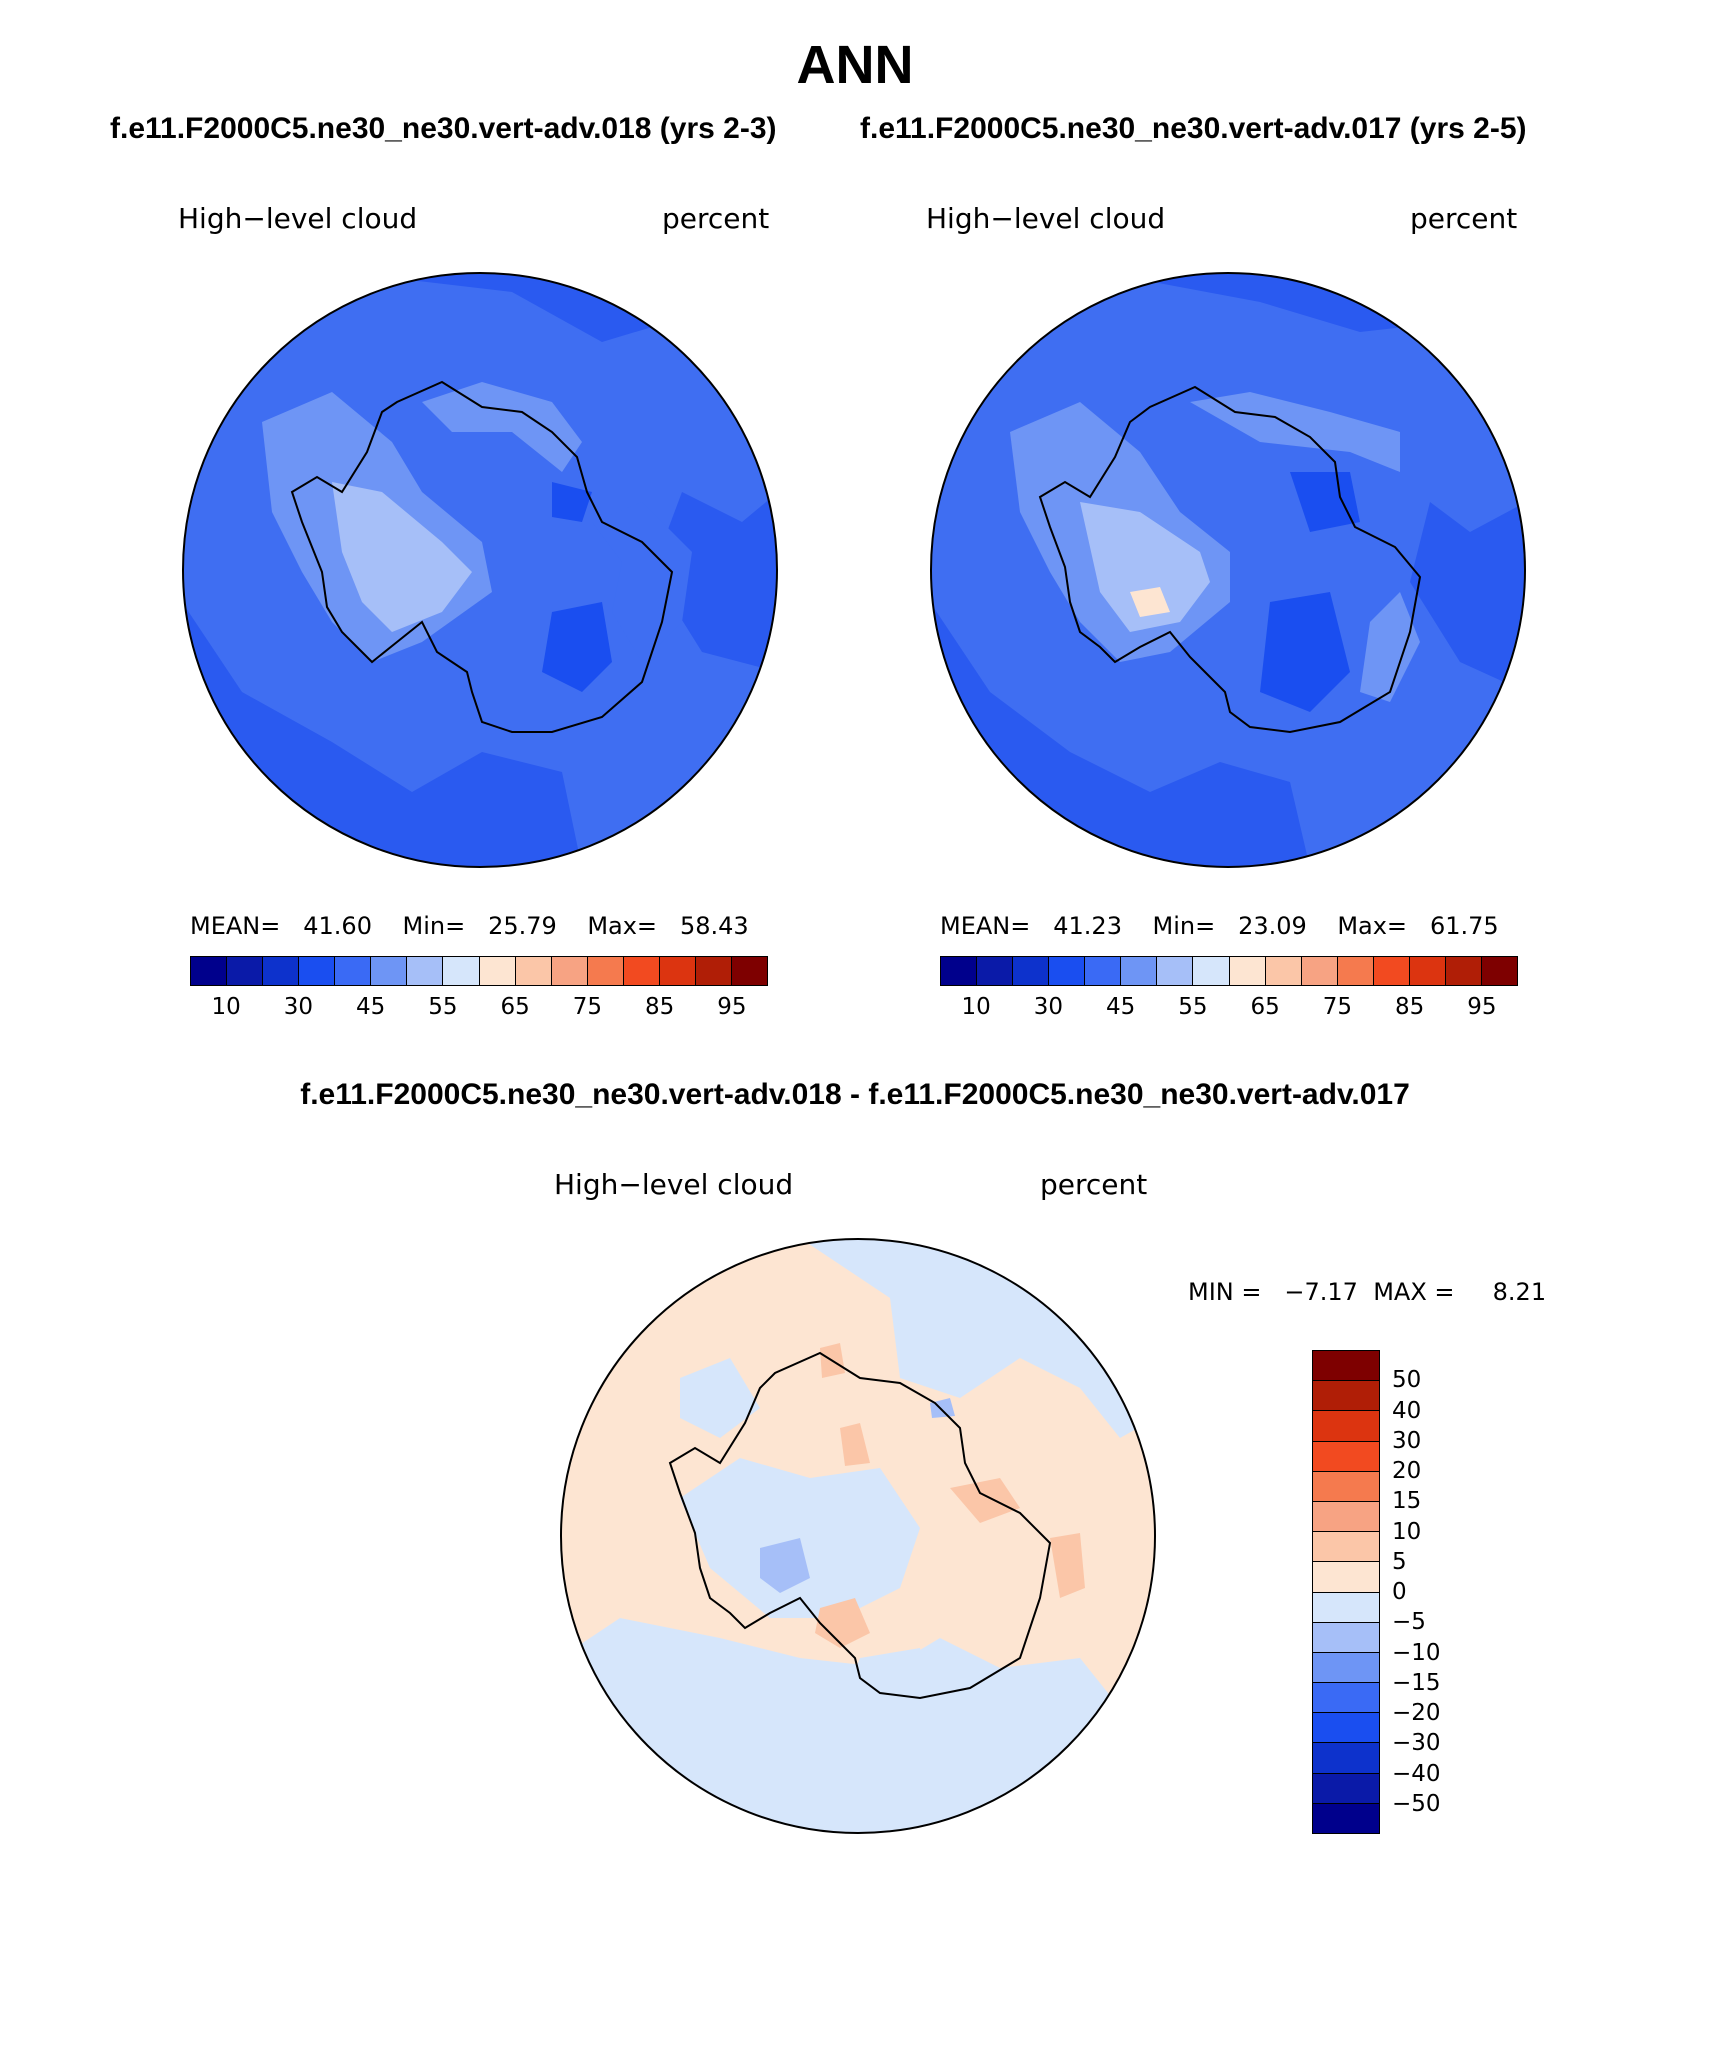 The height and width of the screenshot is (2061, 1710). What do you see at coordinates (732, 1007) in the screenshot?
I see `panel1-colorbar-tick-label: 95` at bounding box center [732, 1007].